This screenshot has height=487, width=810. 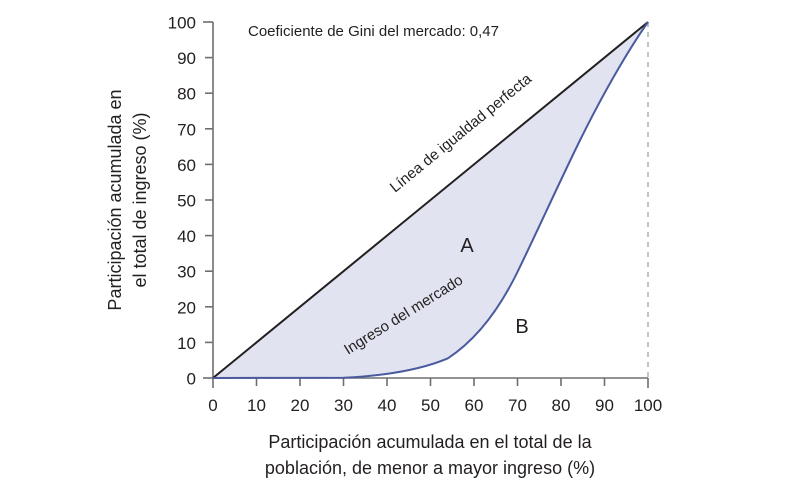 What do you see at coordinates (186, 58) in the screenshot?
I see `y-tick-label: 90` at bounding box center [186, 58].